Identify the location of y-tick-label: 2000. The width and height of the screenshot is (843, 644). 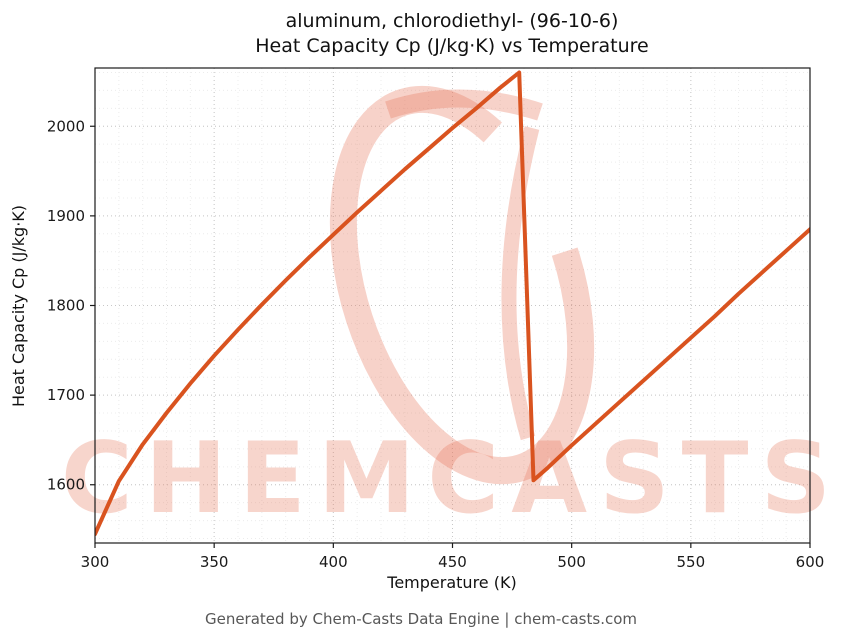
(66, 126).